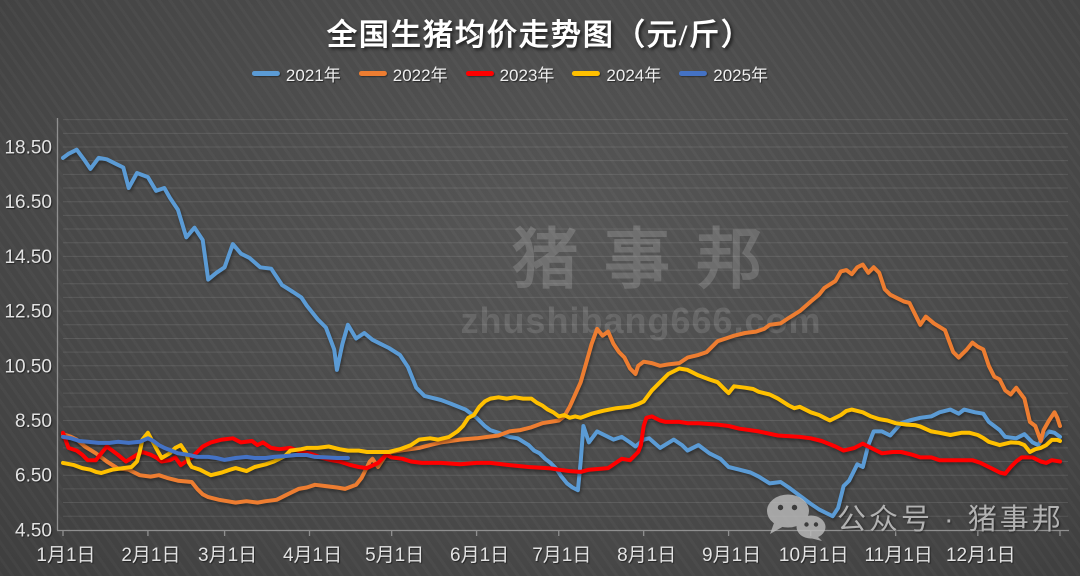  I want to click on legend-label: 2021年, so click(313, 75).